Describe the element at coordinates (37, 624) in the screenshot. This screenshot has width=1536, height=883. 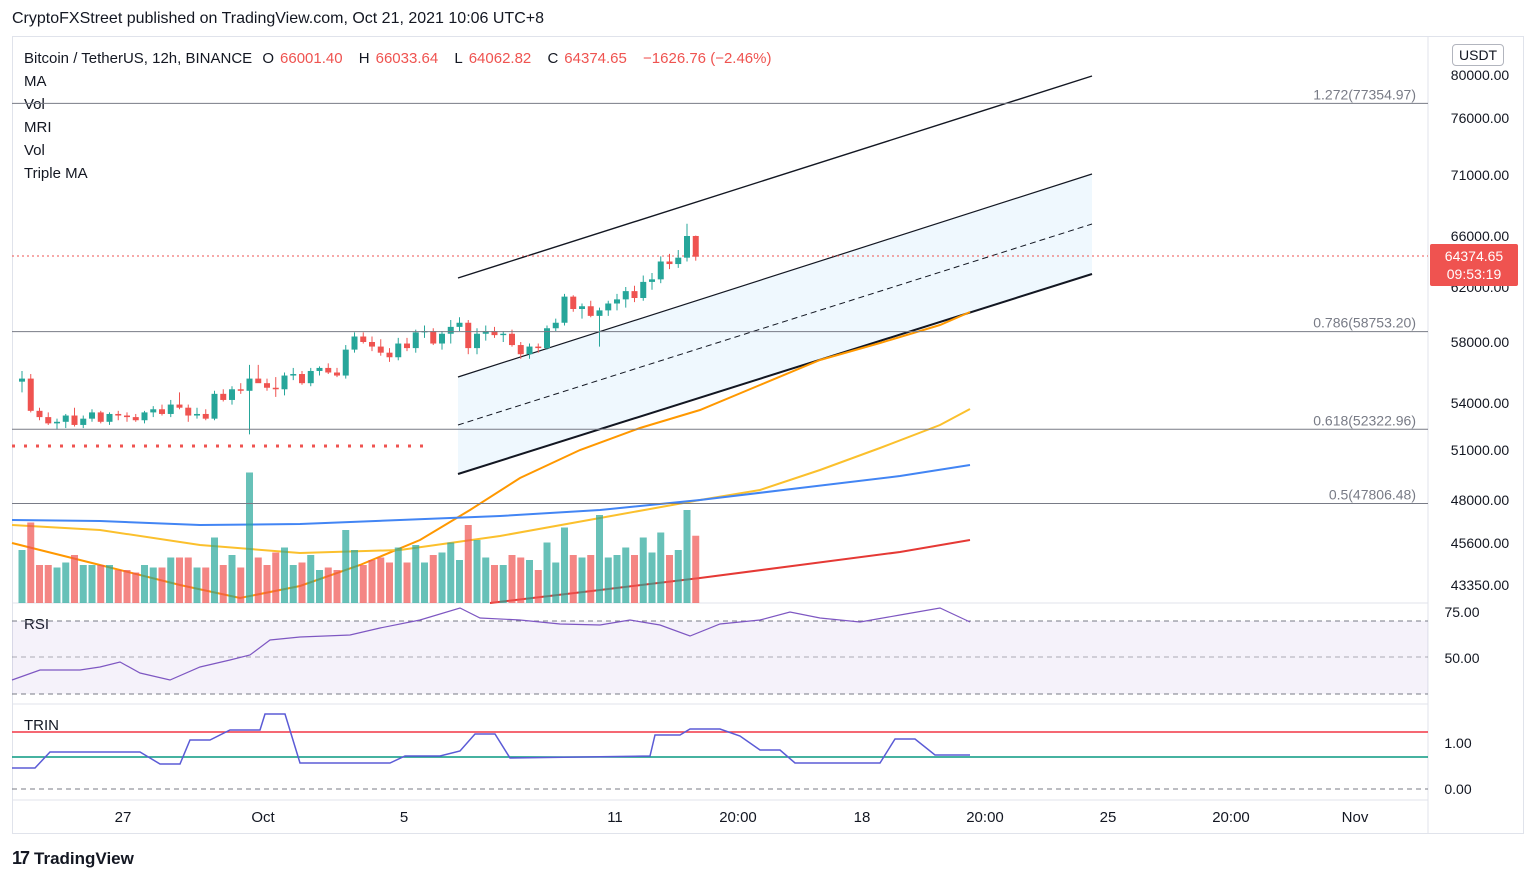
I see `rsi-label: RSI` at that location.